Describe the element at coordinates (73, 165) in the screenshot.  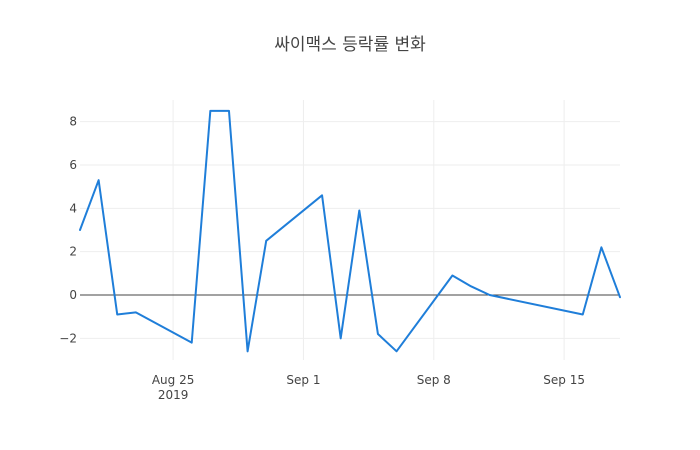
I see `y-tick-label: 6` at that location.